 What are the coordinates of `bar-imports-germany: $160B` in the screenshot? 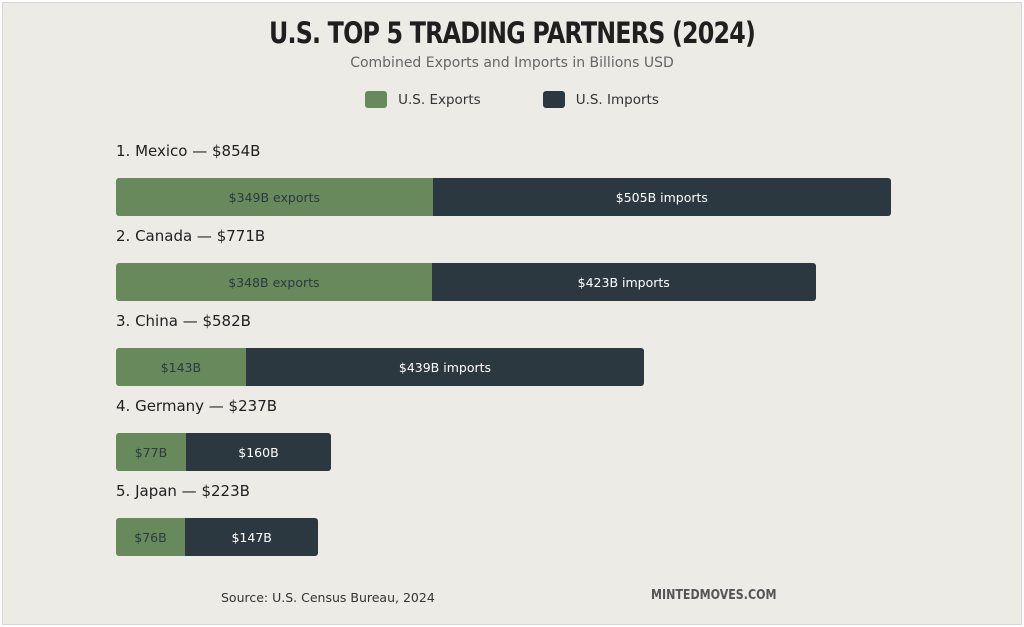 It's located at (258, 452).